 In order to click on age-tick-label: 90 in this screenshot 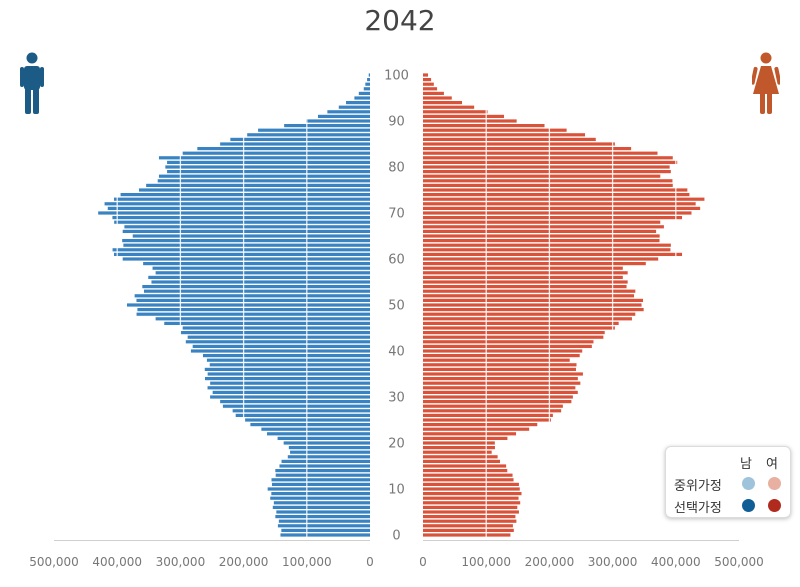, I will do `click(396, 122)`.